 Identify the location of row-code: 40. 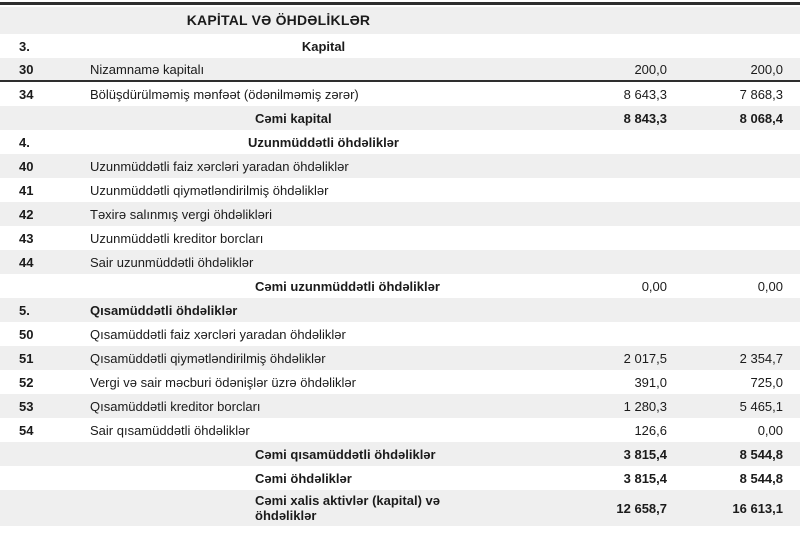
(26, 166).